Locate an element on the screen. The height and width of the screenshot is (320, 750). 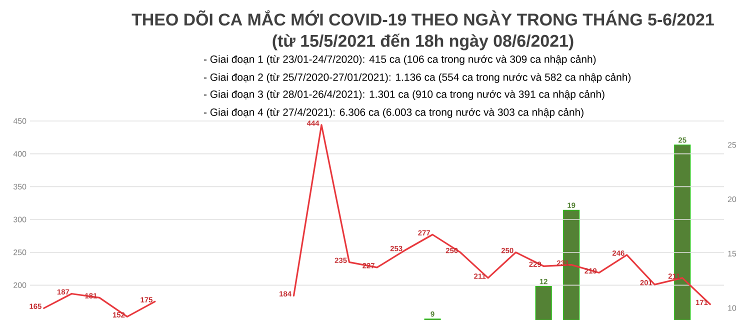
text: - Giai đoạn 3 (từ 28/01-26/4/2021): 1.301 ca (910 ca trong nước và 391 ca nhập cảnh) is located at coordinates (404, 95).